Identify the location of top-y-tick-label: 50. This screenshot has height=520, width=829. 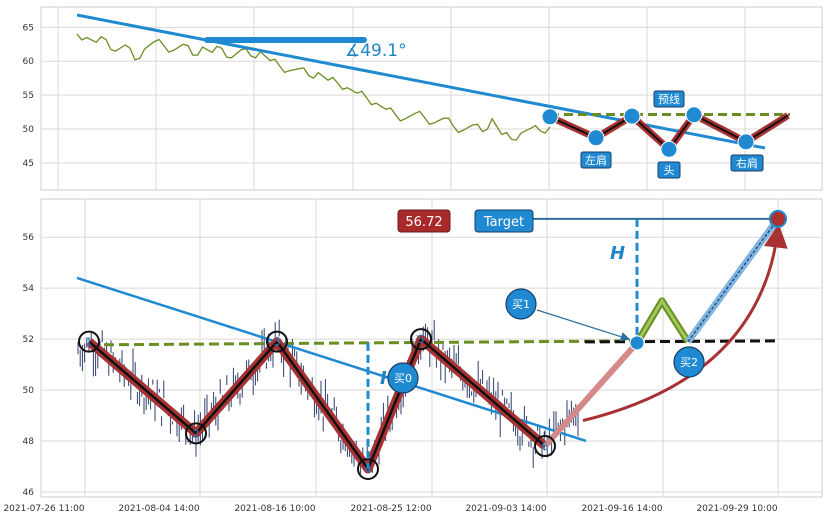
(29, 130).